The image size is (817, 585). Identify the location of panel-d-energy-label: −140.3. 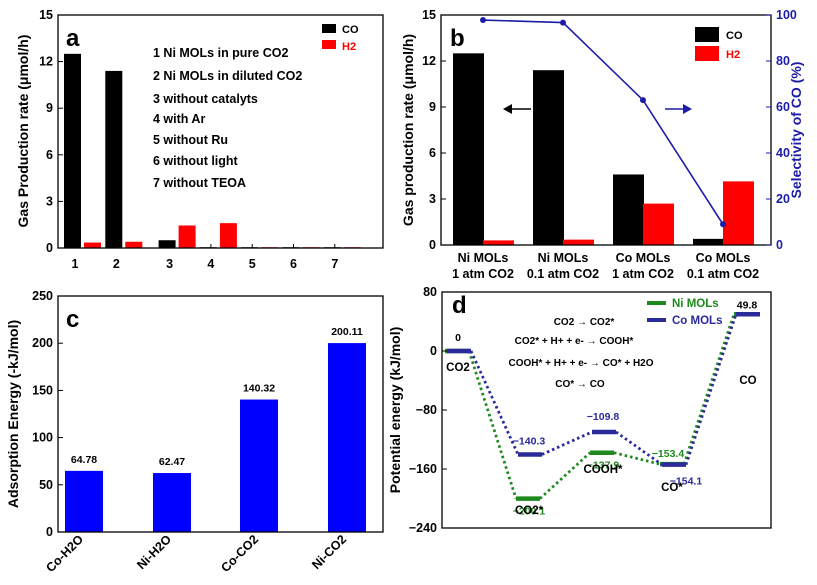
(529, 441).